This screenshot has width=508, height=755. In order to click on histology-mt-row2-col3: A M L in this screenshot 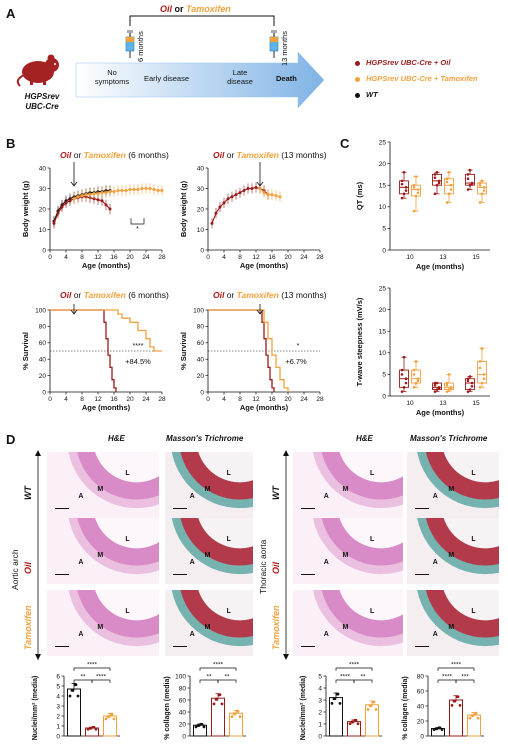, I will do `click(453, 623)`.